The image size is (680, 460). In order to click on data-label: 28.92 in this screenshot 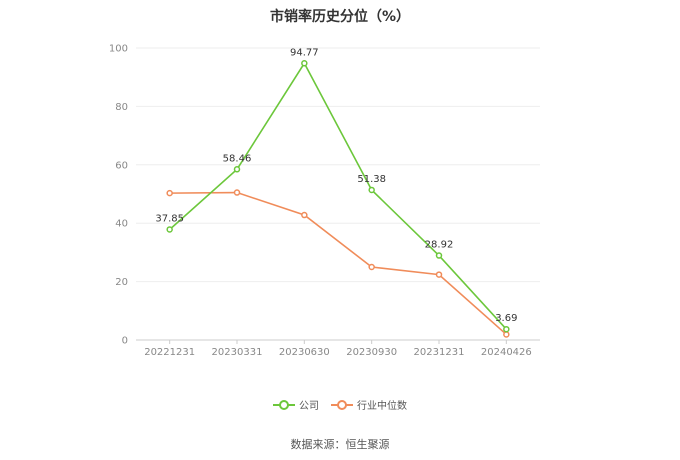, I will do `click(439, 245)`.